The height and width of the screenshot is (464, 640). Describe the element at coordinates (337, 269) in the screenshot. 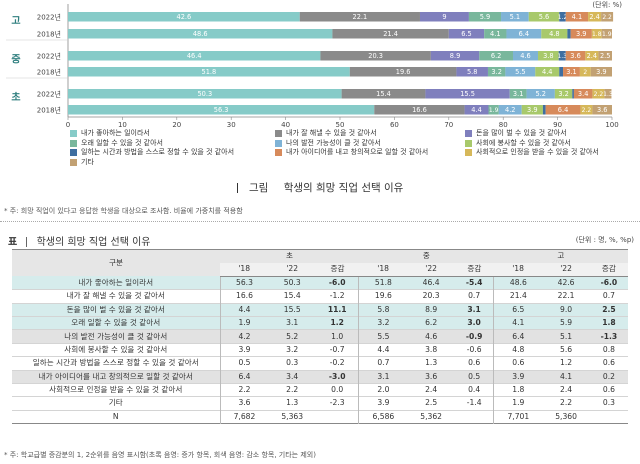

I see `subheader-change: 증감` at that location.